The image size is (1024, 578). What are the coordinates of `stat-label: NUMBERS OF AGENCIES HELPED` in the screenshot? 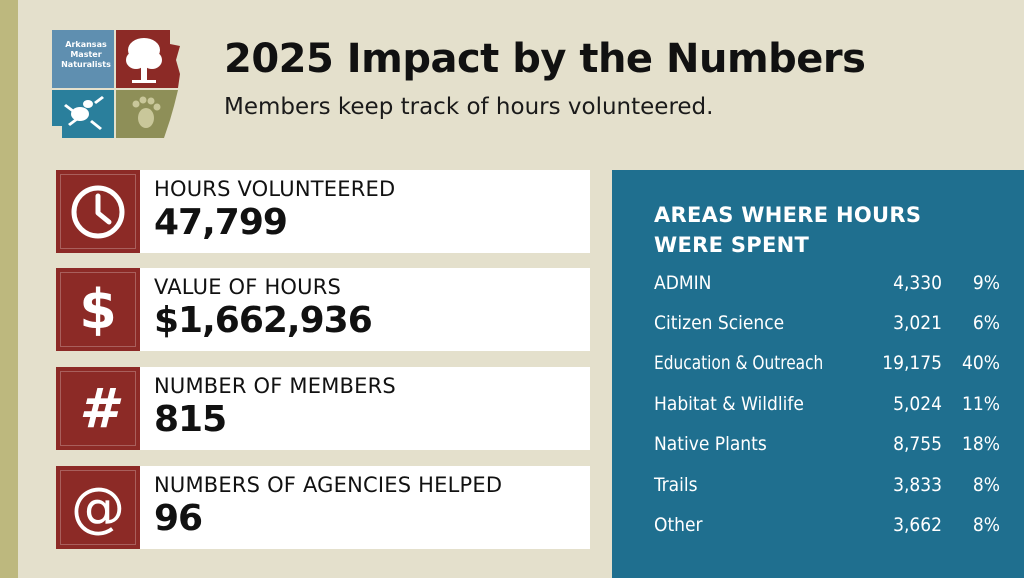 It's located at (328, 485).